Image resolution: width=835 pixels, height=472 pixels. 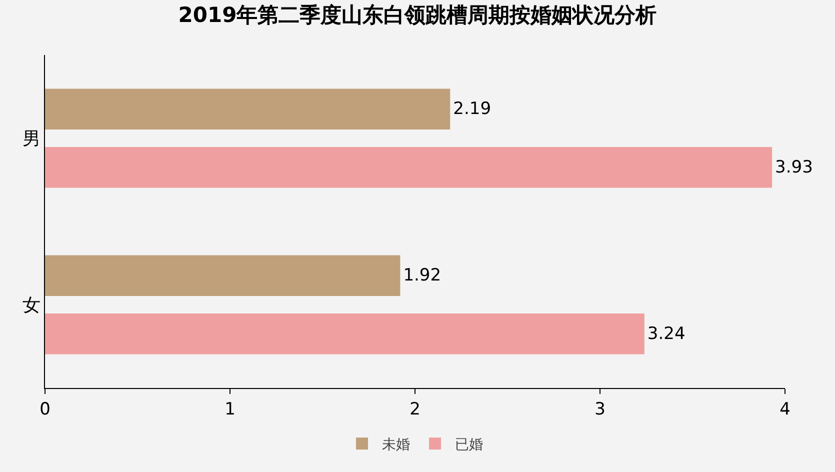 What do you see at coordinates (794, 167) in the screenshot?
I see `data-label: 3.93` at bounding box center [794, 167].